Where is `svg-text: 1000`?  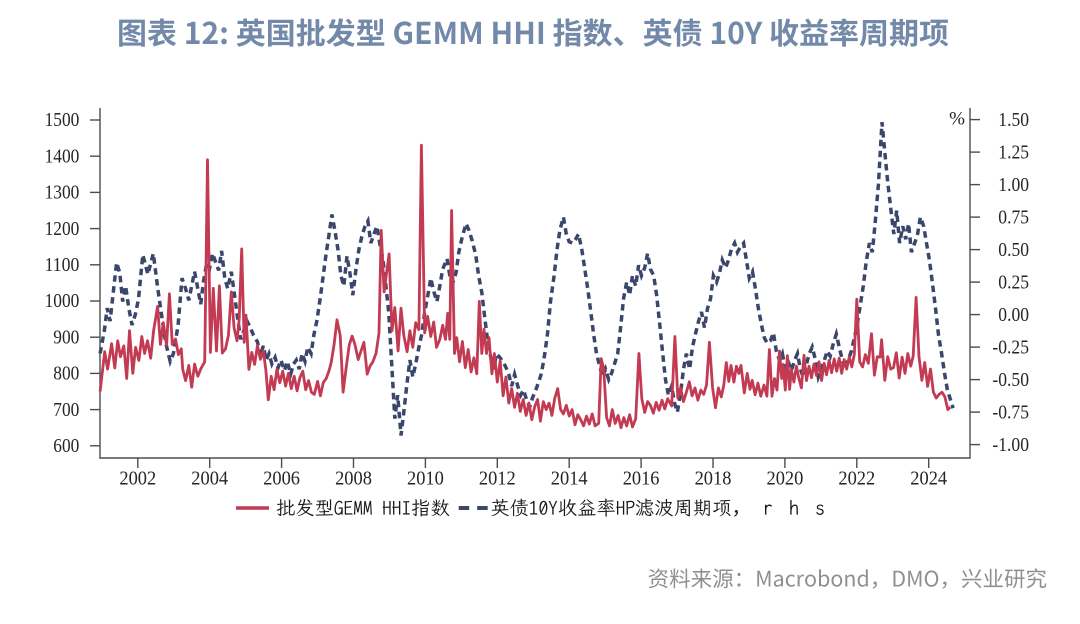
svg-text: 1000 is located at coordinates (62, 301).